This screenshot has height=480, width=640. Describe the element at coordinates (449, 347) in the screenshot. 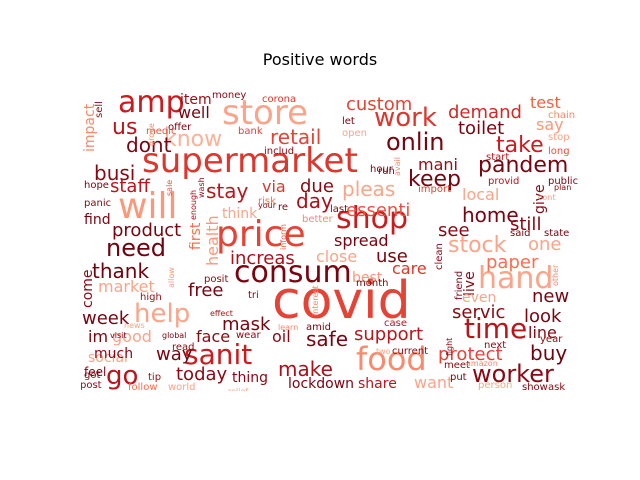

I see `word-fight: fight` at that location.